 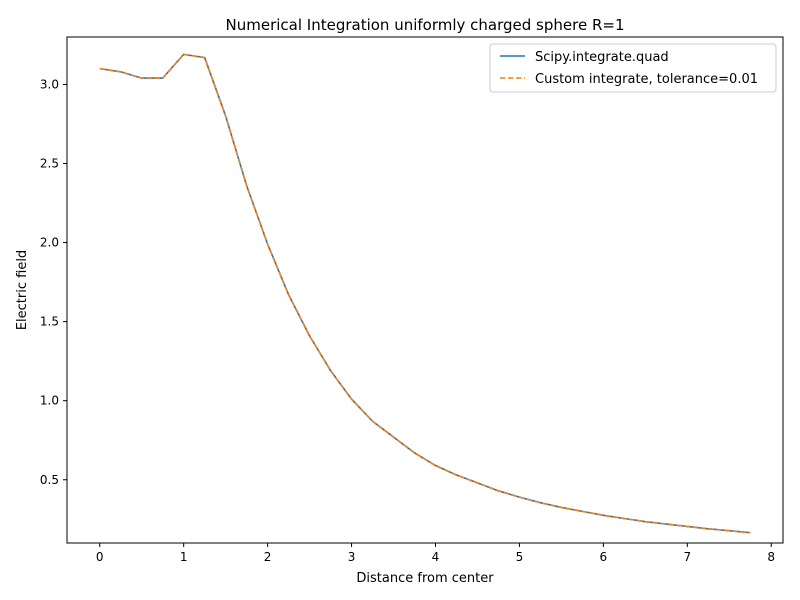 What do you see at coordinates (425, 578) in the screenshot?
I see `x-axis-label: Distance from center` at bounding box center [425, 578].